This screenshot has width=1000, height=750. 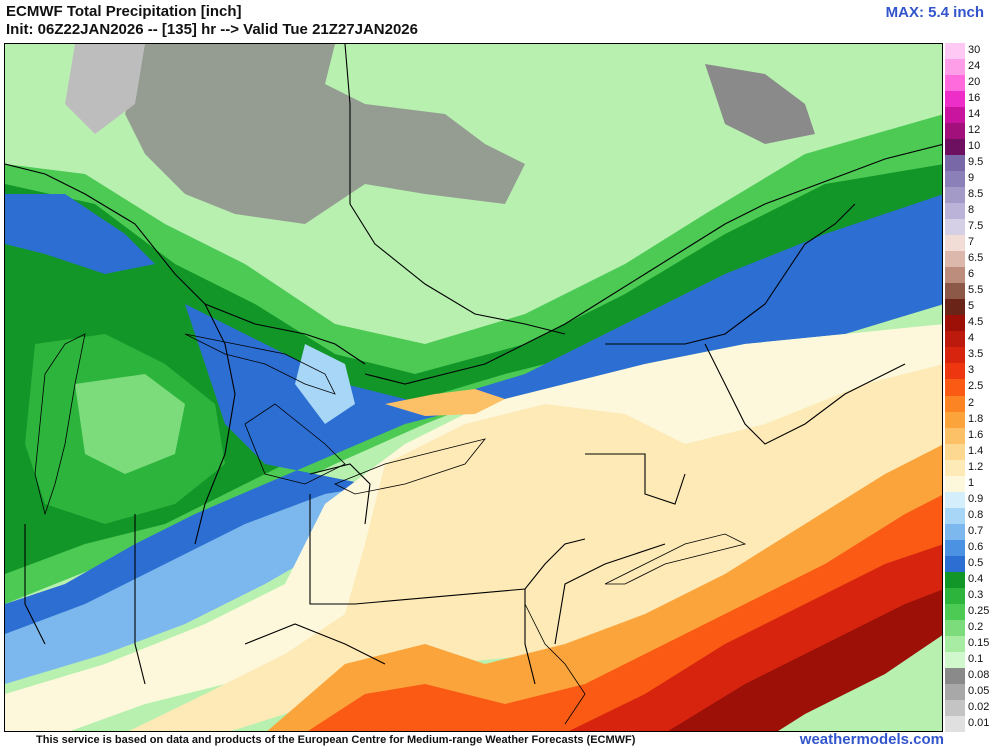 What do you see at coordinates (976, 322) in the screenshot?
I see `legend-label: 4.5` at bounding box center [976, 322].